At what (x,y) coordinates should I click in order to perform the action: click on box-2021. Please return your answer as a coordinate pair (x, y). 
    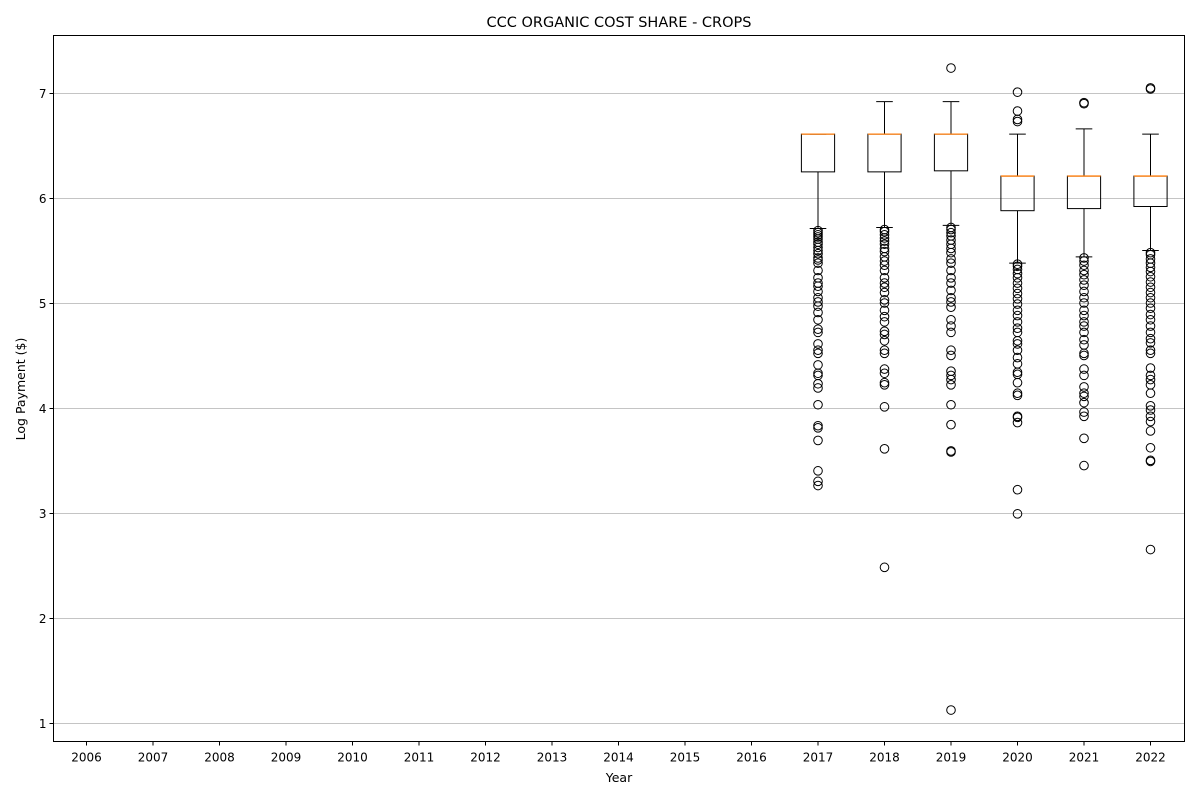
    Looking at the image, I should click on (1084, 193).